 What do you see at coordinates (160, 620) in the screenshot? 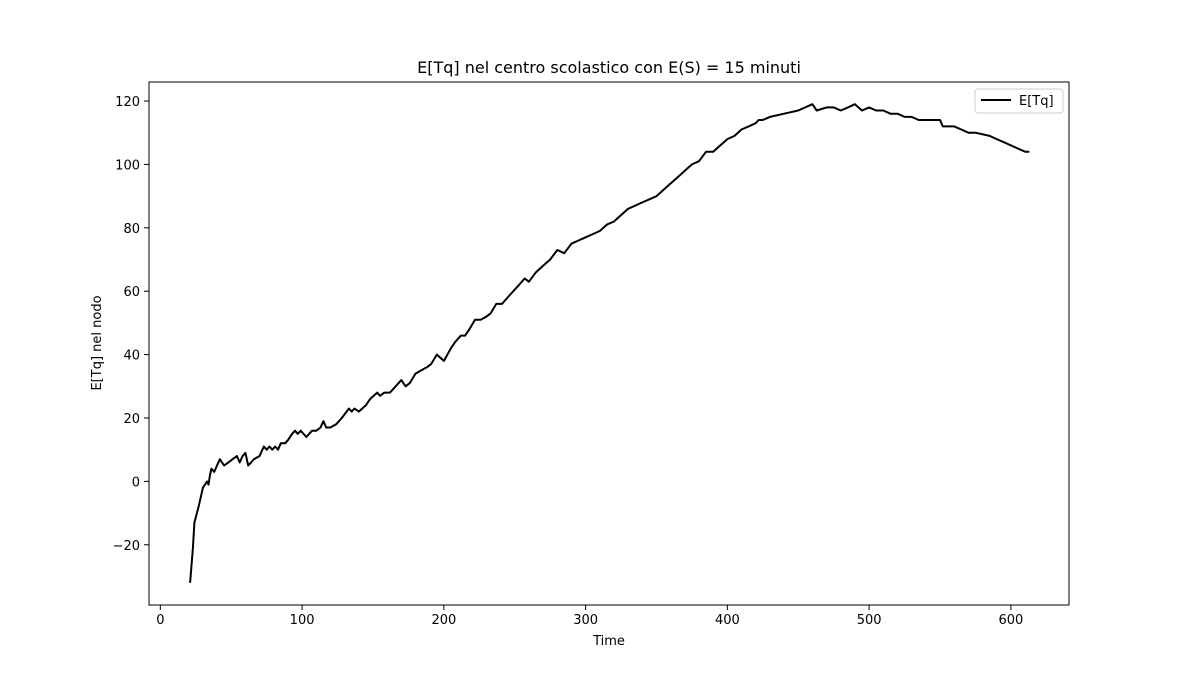
I see `x-tick-label: 0` at bounding box center [160, 620].